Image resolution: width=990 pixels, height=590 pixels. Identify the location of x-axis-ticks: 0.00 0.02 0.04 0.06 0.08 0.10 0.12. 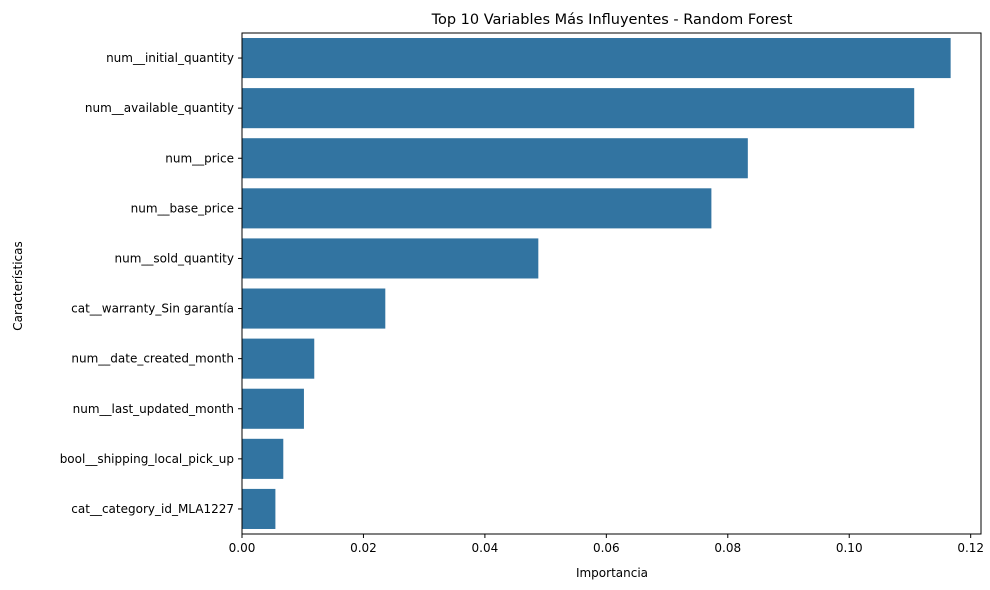
(606, 544).